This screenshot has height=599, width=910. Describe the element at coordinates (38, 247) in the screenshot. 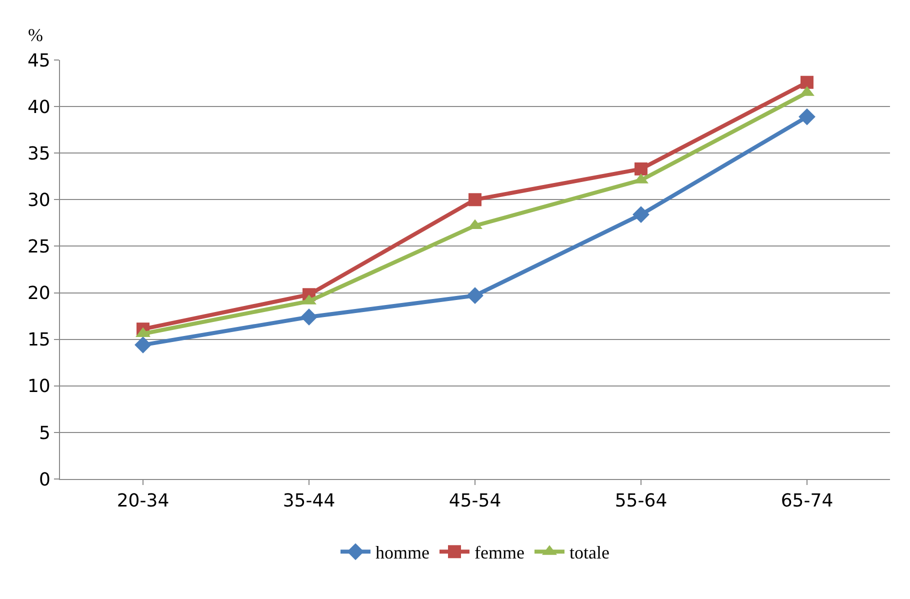

I see `y-tick-label: 25` at that location.